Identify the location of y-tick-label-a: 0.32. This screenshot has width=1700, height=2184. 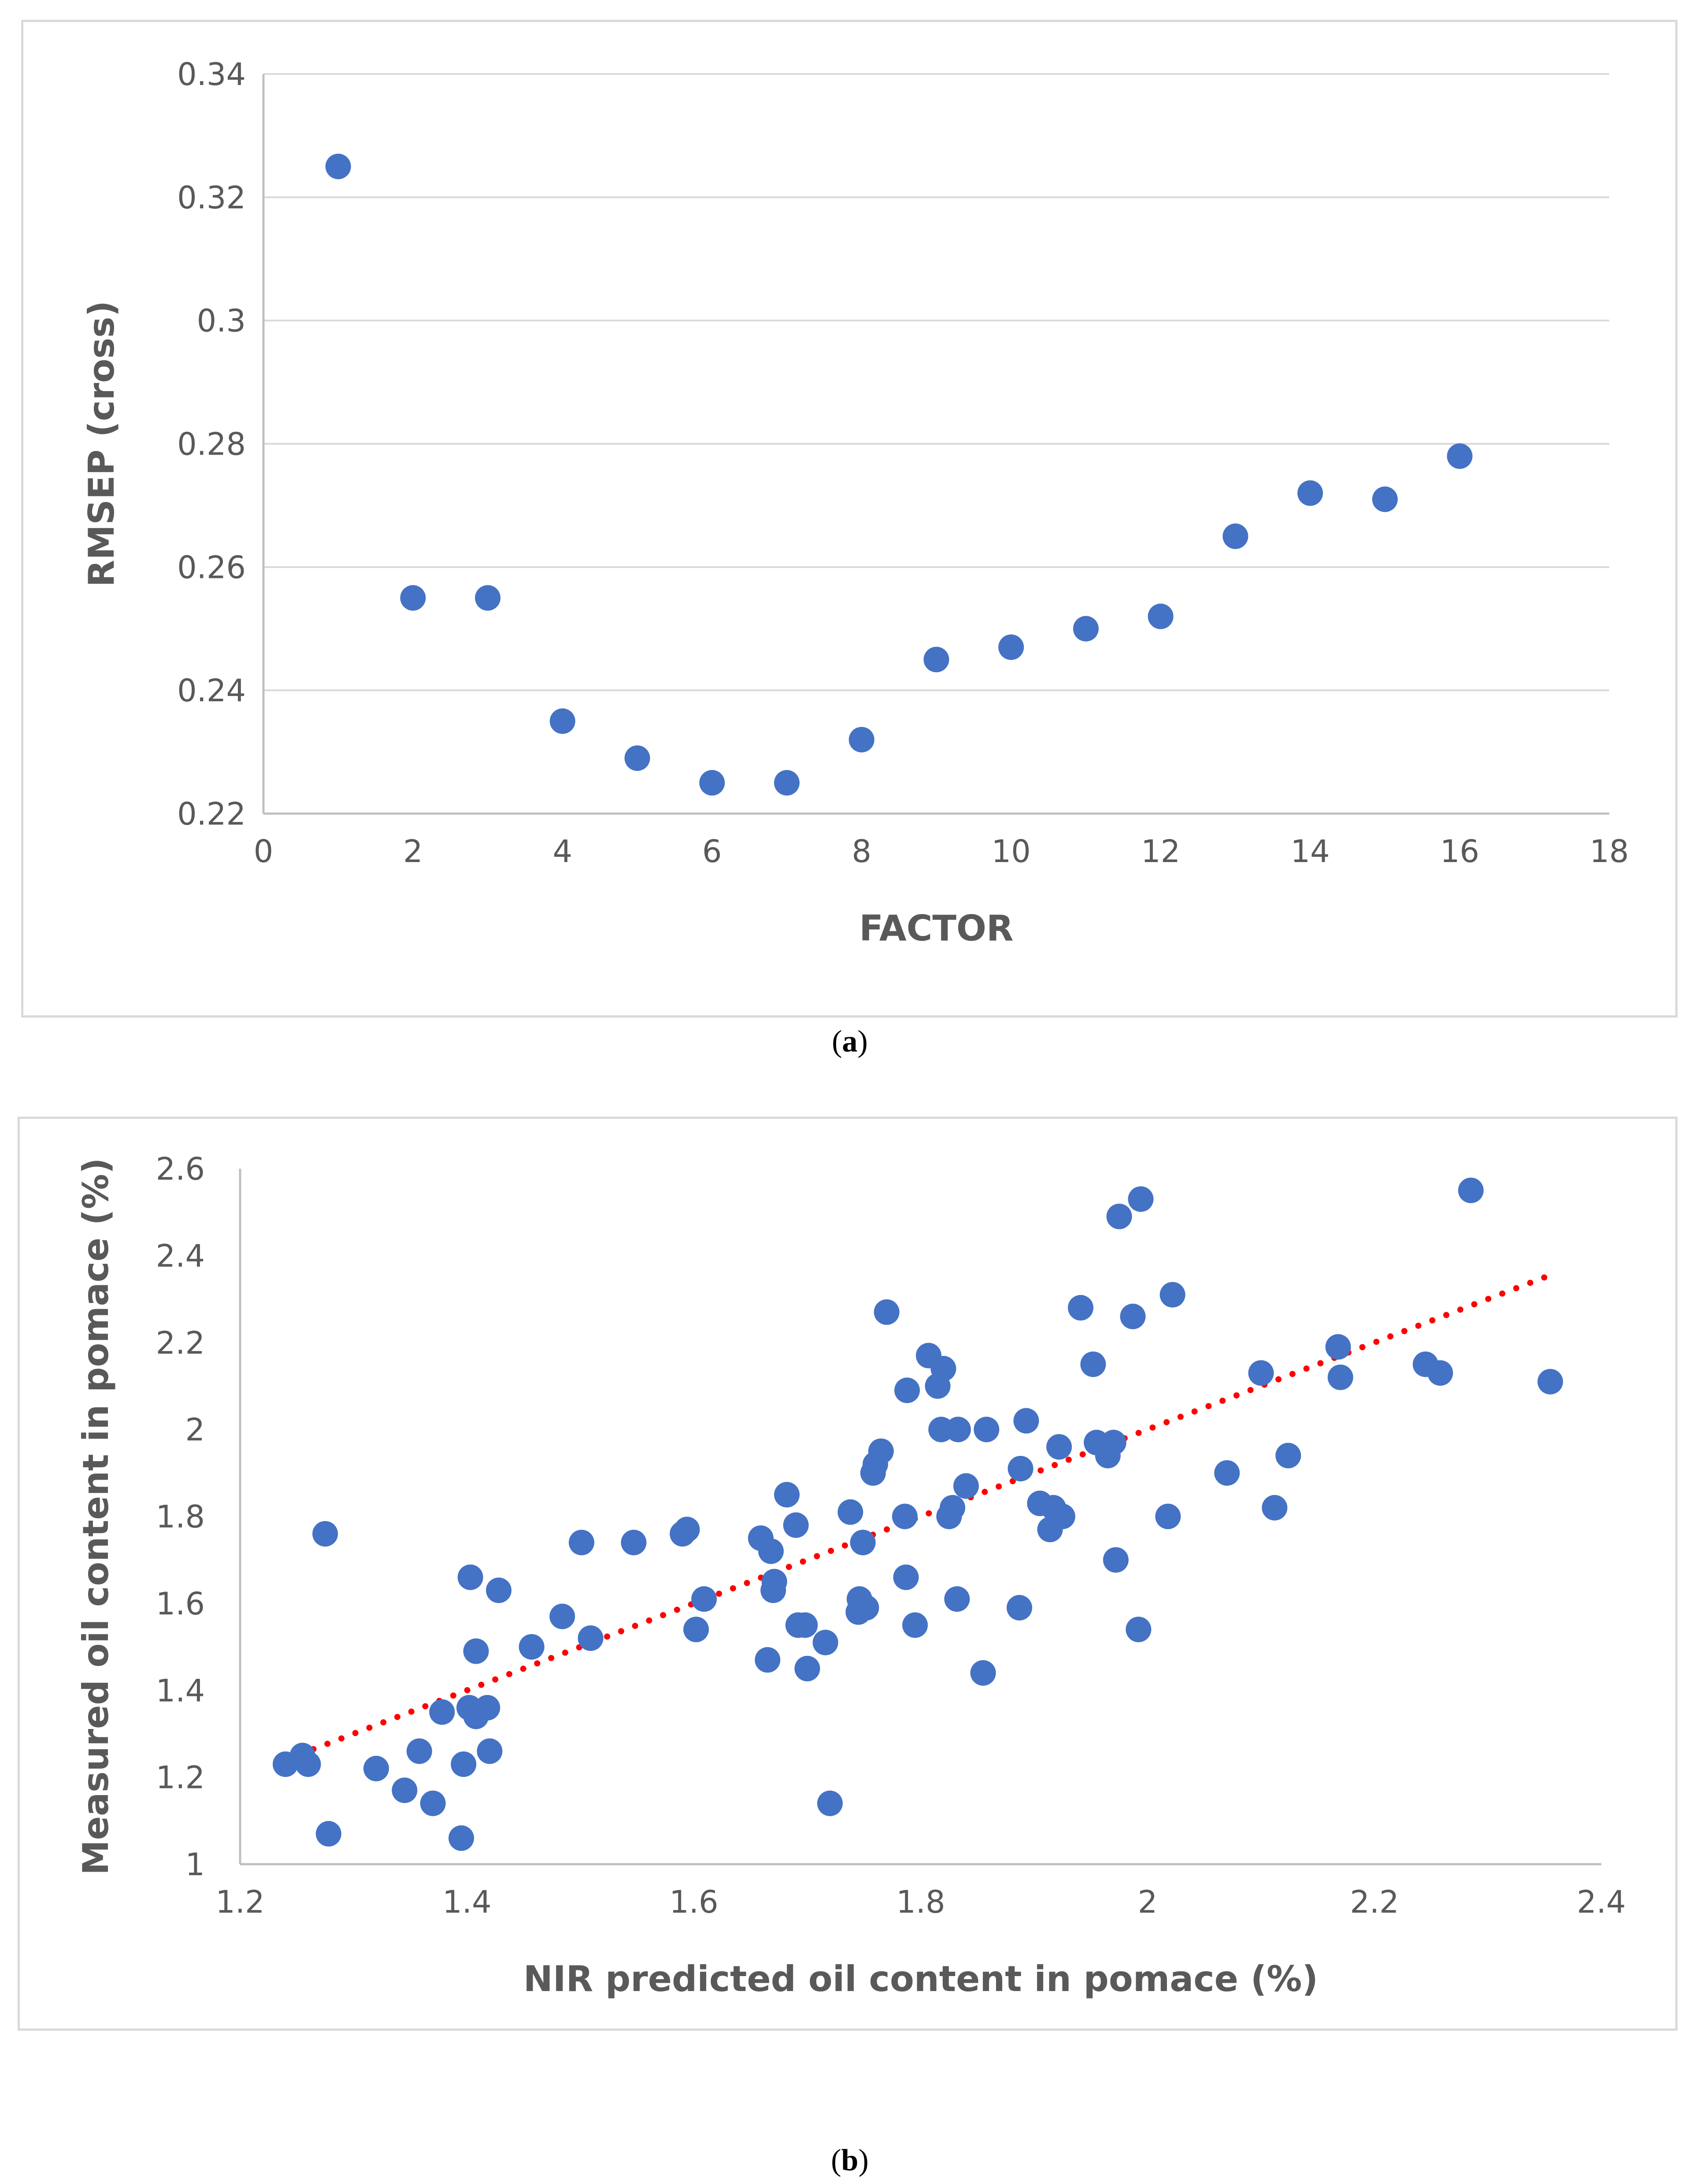
(211, 198).